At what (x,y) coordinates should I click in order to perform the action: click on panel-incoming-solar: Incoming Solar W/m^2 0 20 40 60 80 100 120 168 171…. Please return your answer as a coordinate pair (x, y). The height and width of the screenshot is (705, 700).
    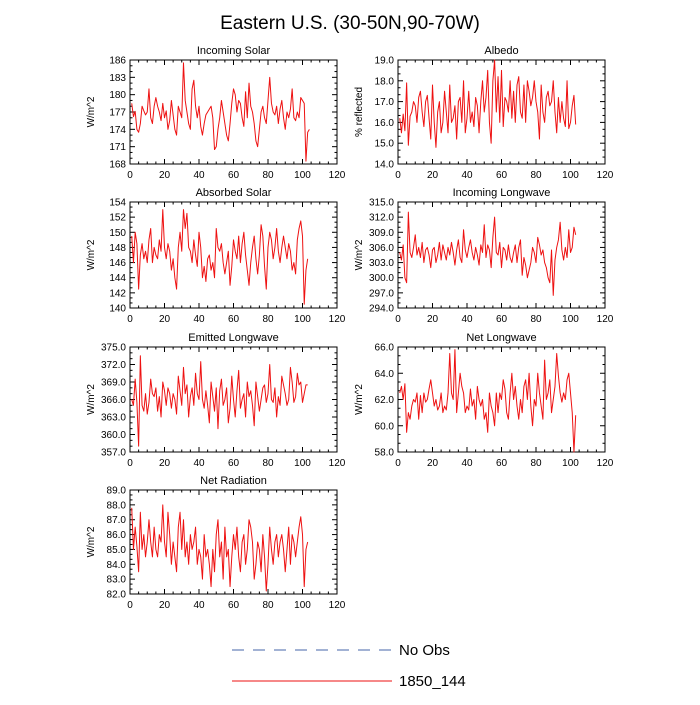
    Looking at the image, I should click on (216, 113).